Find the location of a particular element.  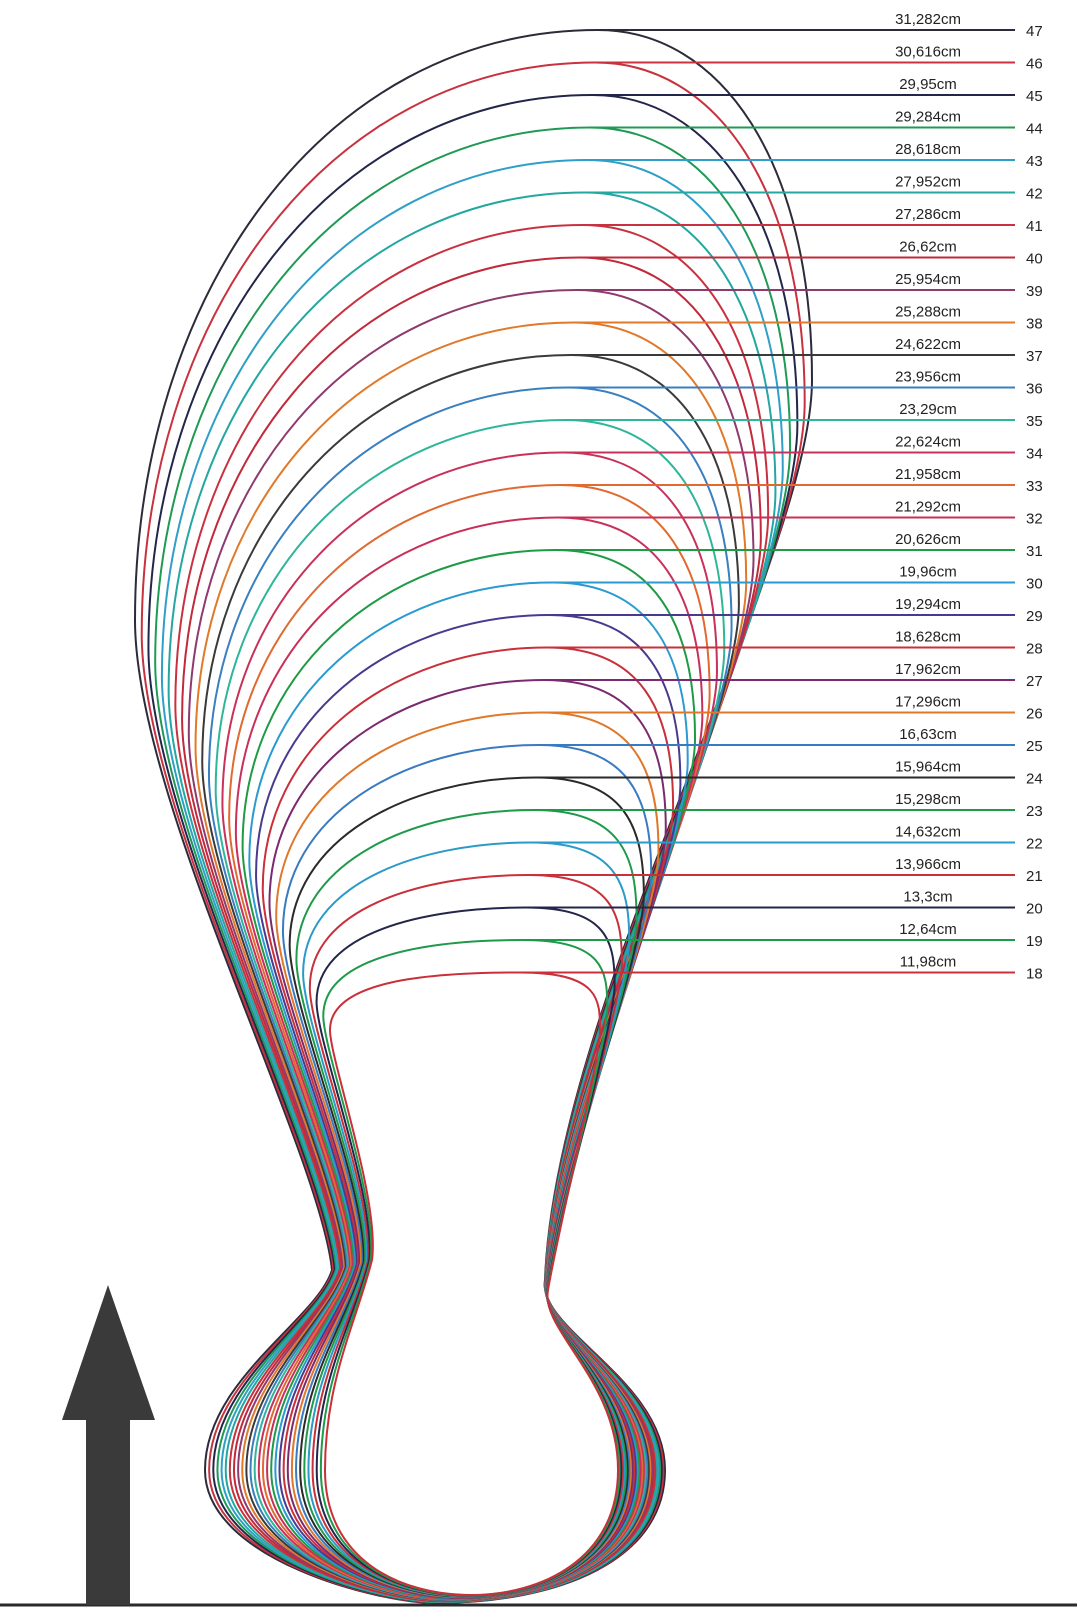

size-number-label: 38 is located at coordinates (1034, 324).